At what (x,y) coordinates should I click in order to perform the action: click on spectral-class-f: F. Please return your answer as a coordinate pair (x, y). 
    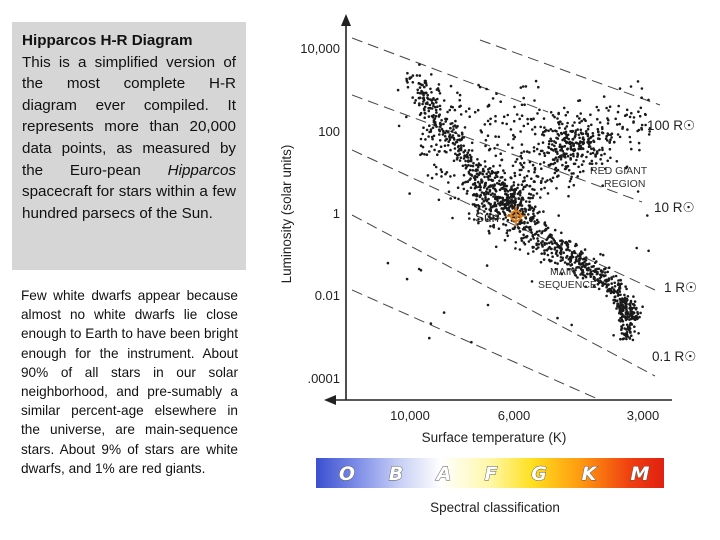
    Looking at the image, I should click on (491, 474).